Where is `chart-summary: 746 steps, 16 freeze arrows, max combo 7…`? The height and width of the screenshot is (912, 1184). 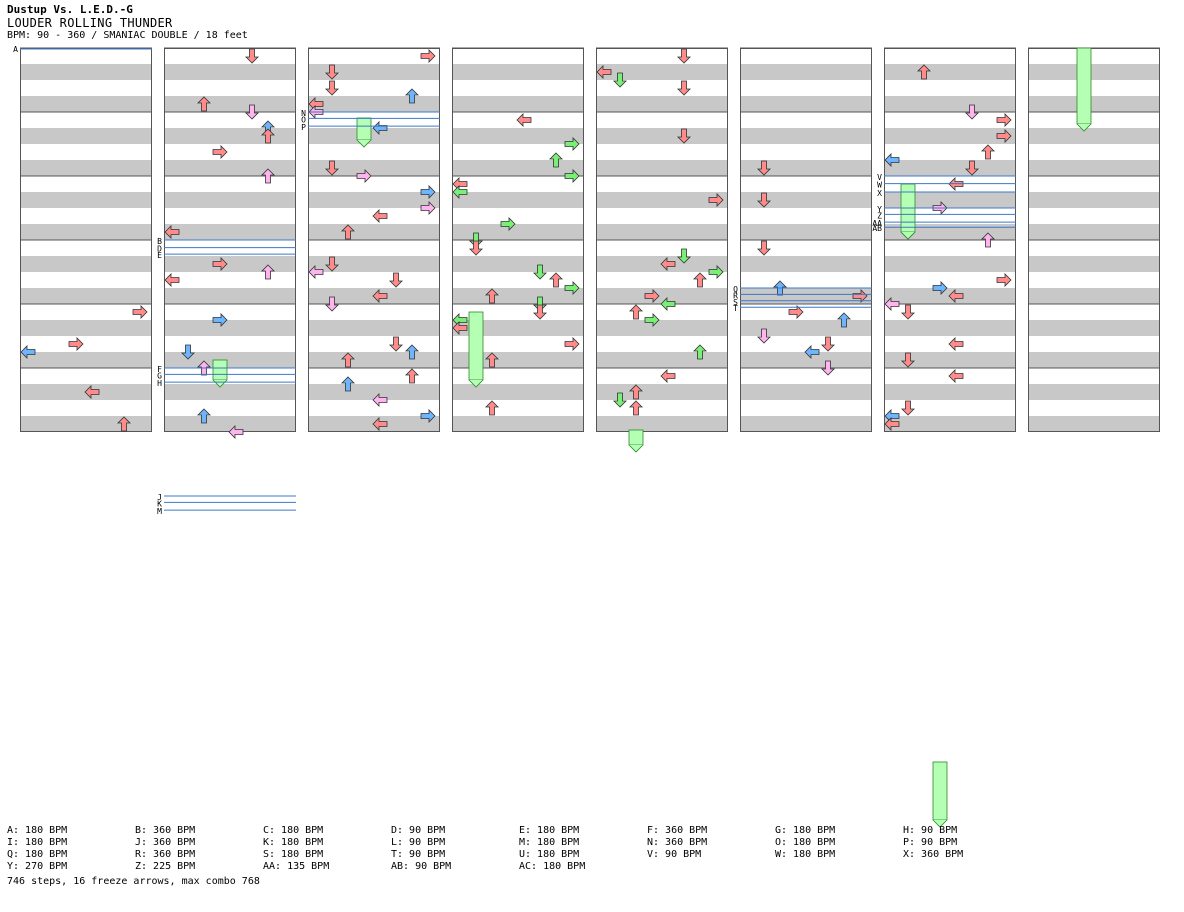
chart-summary: 746 steps, 16 freeze arrows, max combo 7… is located at coordinates (133, 881).